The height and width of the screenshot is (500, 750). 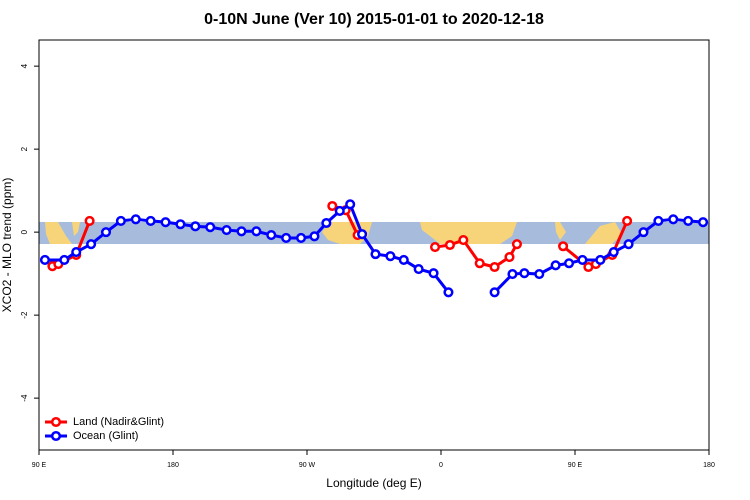 I want to click on y-tick-label: 4, so click(x=24, y=65).